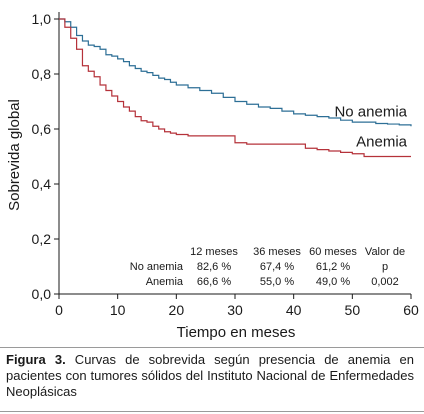  I want to click on table-header: 12 meses, so click(214, 252).